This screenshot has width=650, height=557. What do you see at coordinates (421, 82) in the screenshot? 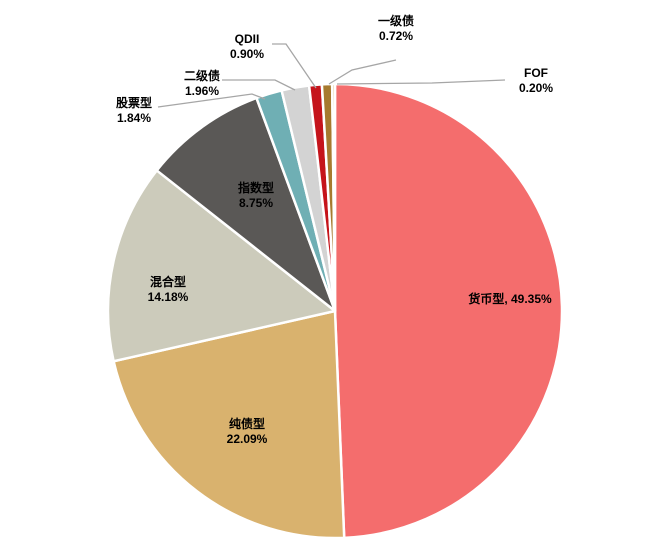
I see `leader-line-FOF` at bounding box center [421, 82].